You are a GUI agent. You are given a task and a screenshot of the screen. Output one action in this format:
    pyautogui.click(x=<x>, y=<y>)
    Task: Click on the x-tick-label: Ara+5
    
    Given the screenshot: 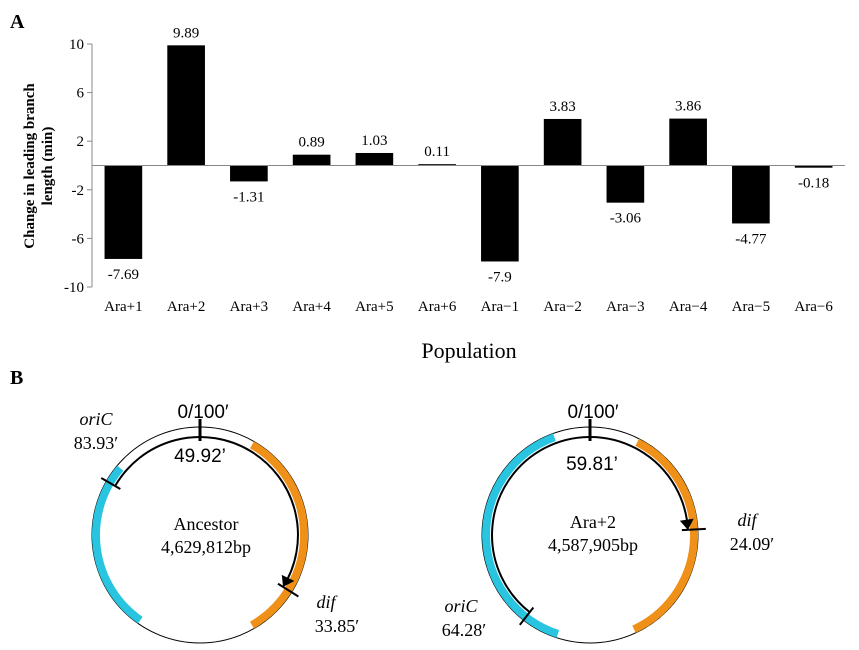 What is the action you would take?
    pyautogui.click(x=374, y=307)
    